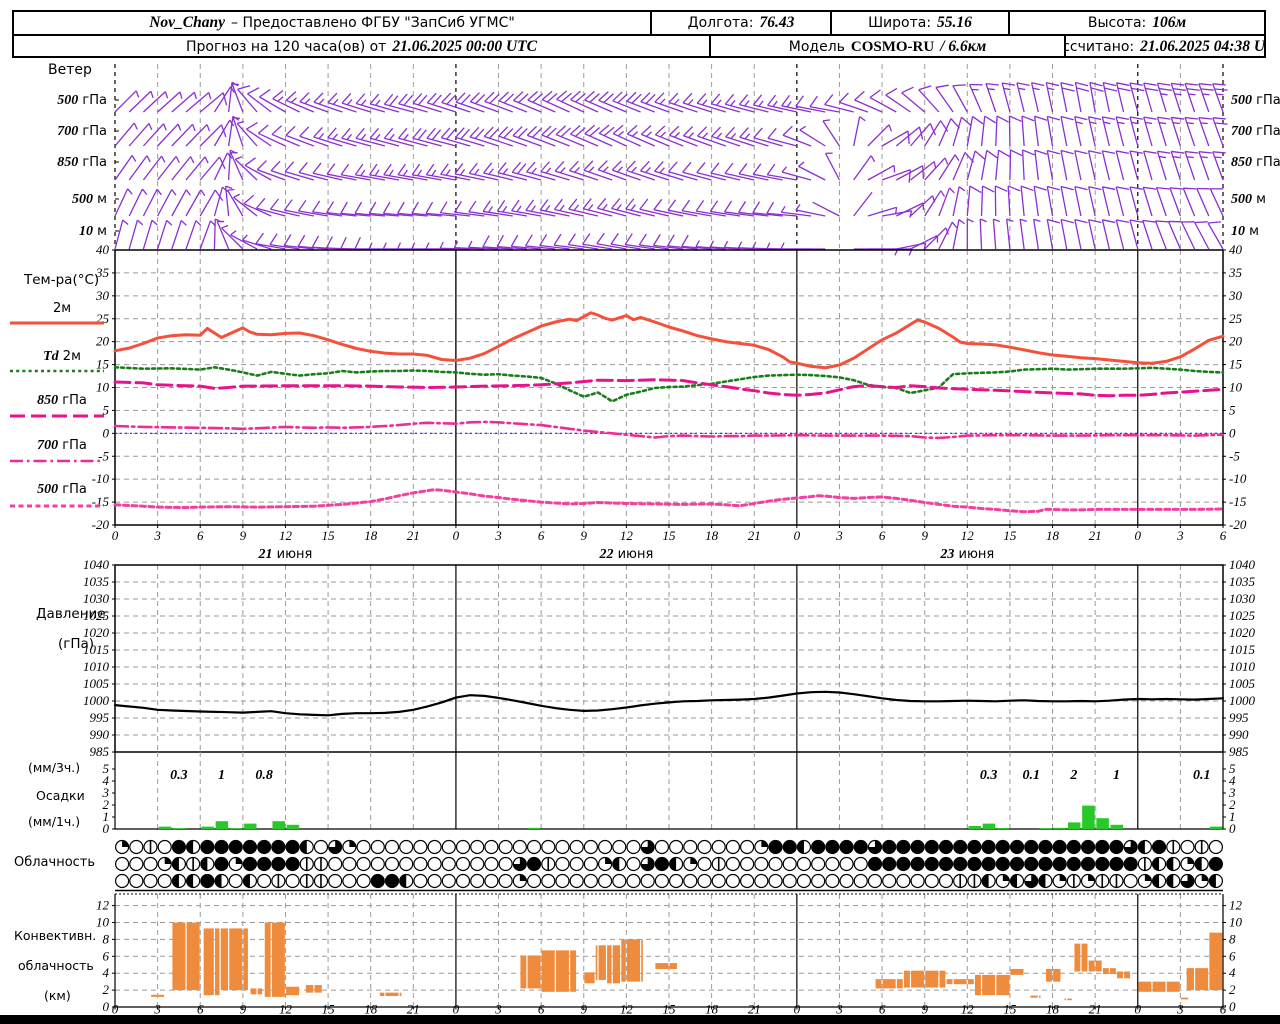 Image resolution: width=1280 pixels, height=1024 pixels. What do you see at coordinates (55, 935) in the screenshot?
I see `convective-label-1: Конвективн.` at bounding box center [55, 935].